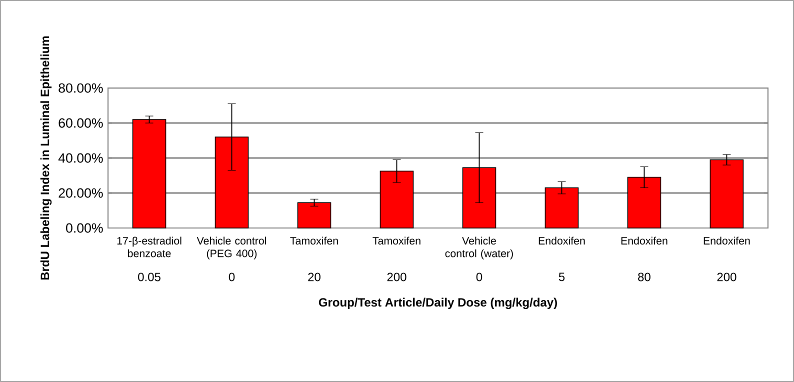 This screenshot has width=794, height=382. Describe the element at coordinates (149, 247) in the screenshot. I see `x-tick-label: 17-β-estradiol benzoate` at that location.